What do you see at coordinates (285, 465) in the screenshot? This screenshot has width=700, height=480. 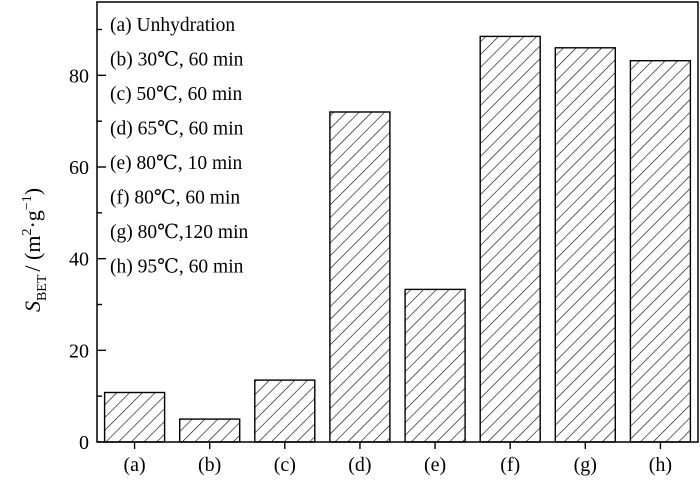 I see `x-tick-label: (c)` at bounding box center [285, 465].